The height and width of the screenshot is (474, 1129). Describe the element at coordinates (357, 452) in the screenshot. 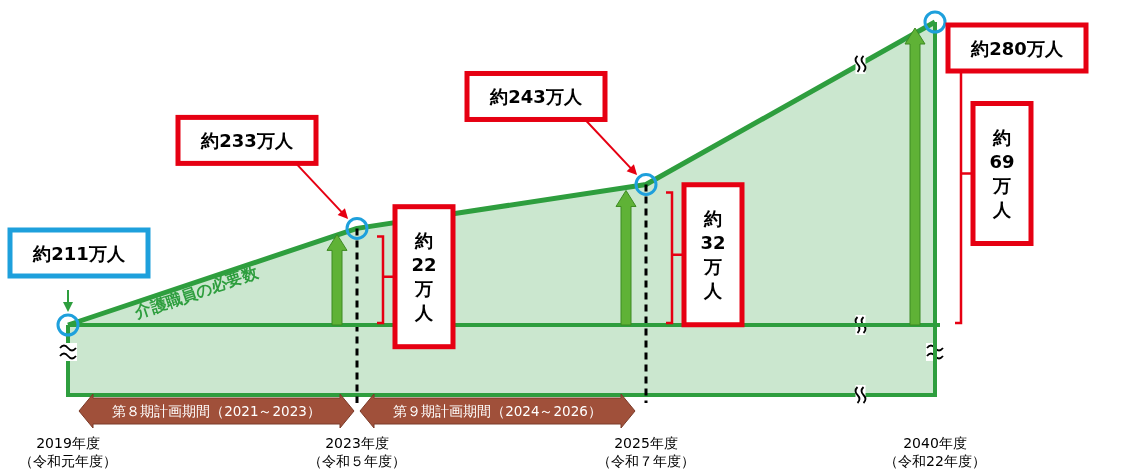

I see `x-label: 2023年度（令和５年度）` at that location.